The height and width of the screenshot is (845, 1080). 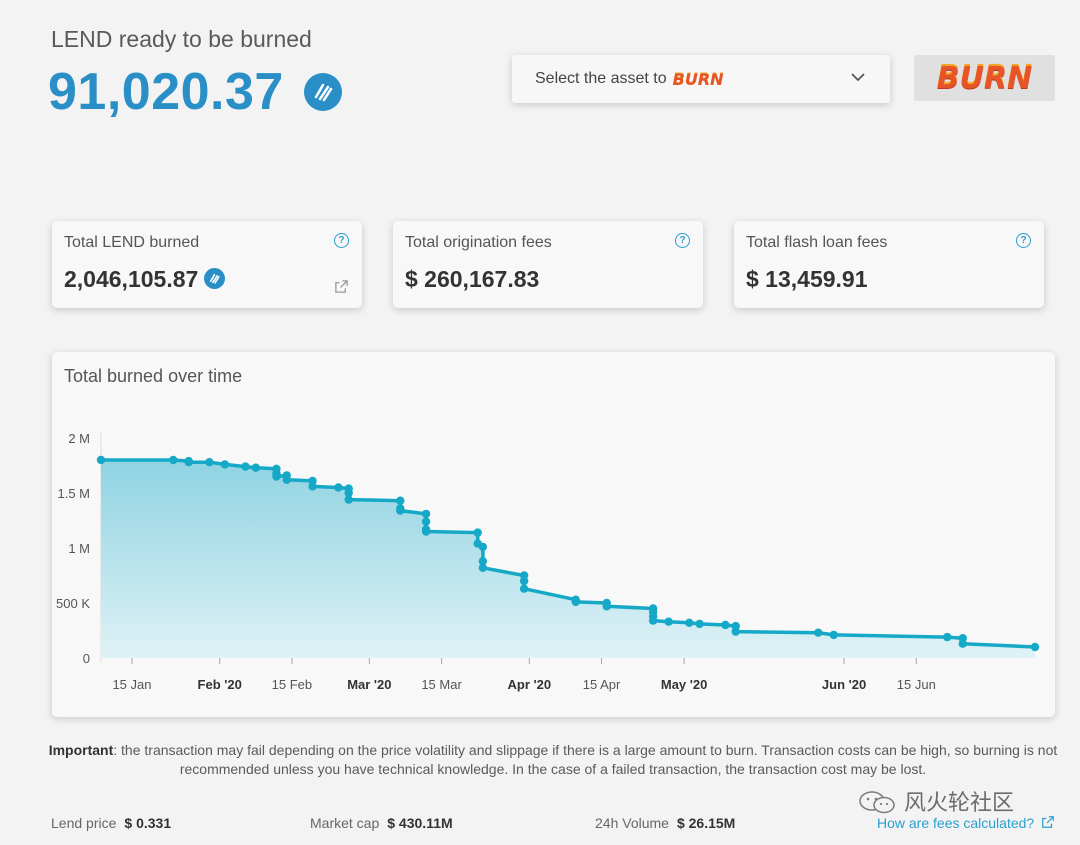 What do you see at coordinates (807, 279) in the screenshot?
I see `card-value: $ 13,459.91` at bounding box center [807, 279].